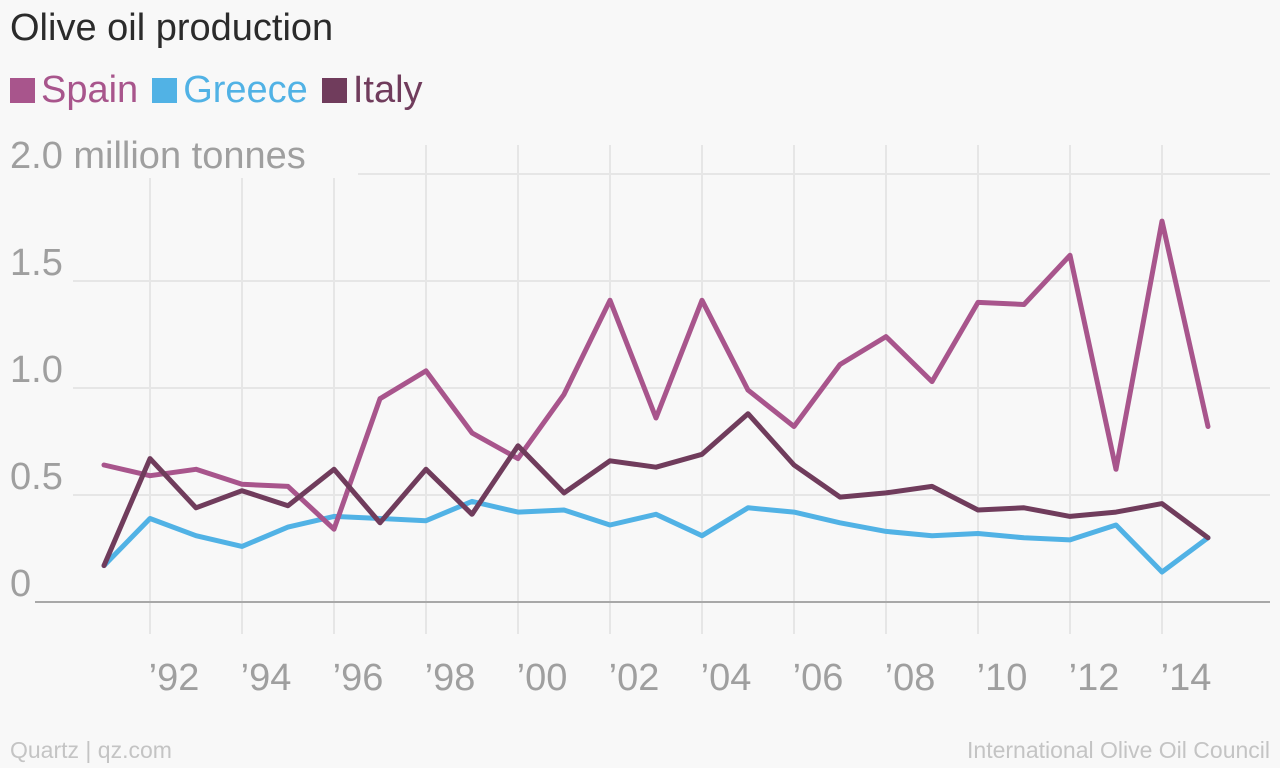 This screenshot has width=1280, height=768. What do you see at coordinates (680, 678) in the screenshot?
I see `x-axis-tick-labels: ’92 ’94 ’96 ’98 ’00 ’02 ’04 ’06 ’08 ’10 ’12 ’14` at bounding box center [680, 678].